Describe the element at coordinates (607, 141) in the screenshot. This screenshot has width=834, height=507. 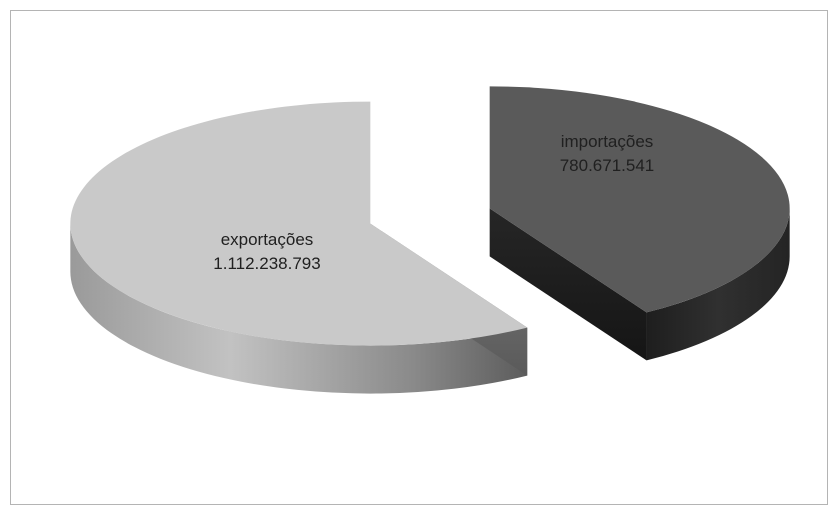
I see `data-label-importacoes-category: importações` at that location.